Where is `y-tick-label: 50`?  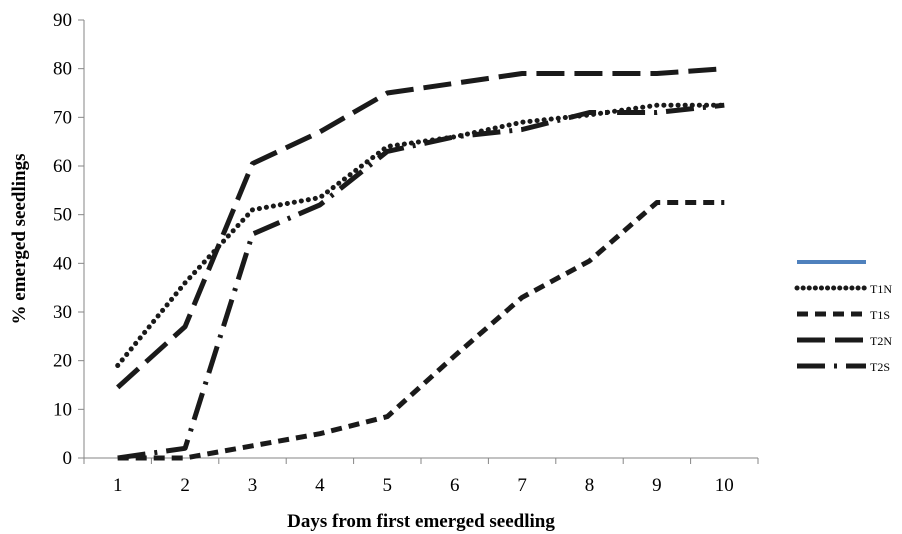 y-tick-label: 50 is located at coordinates (62, 215).